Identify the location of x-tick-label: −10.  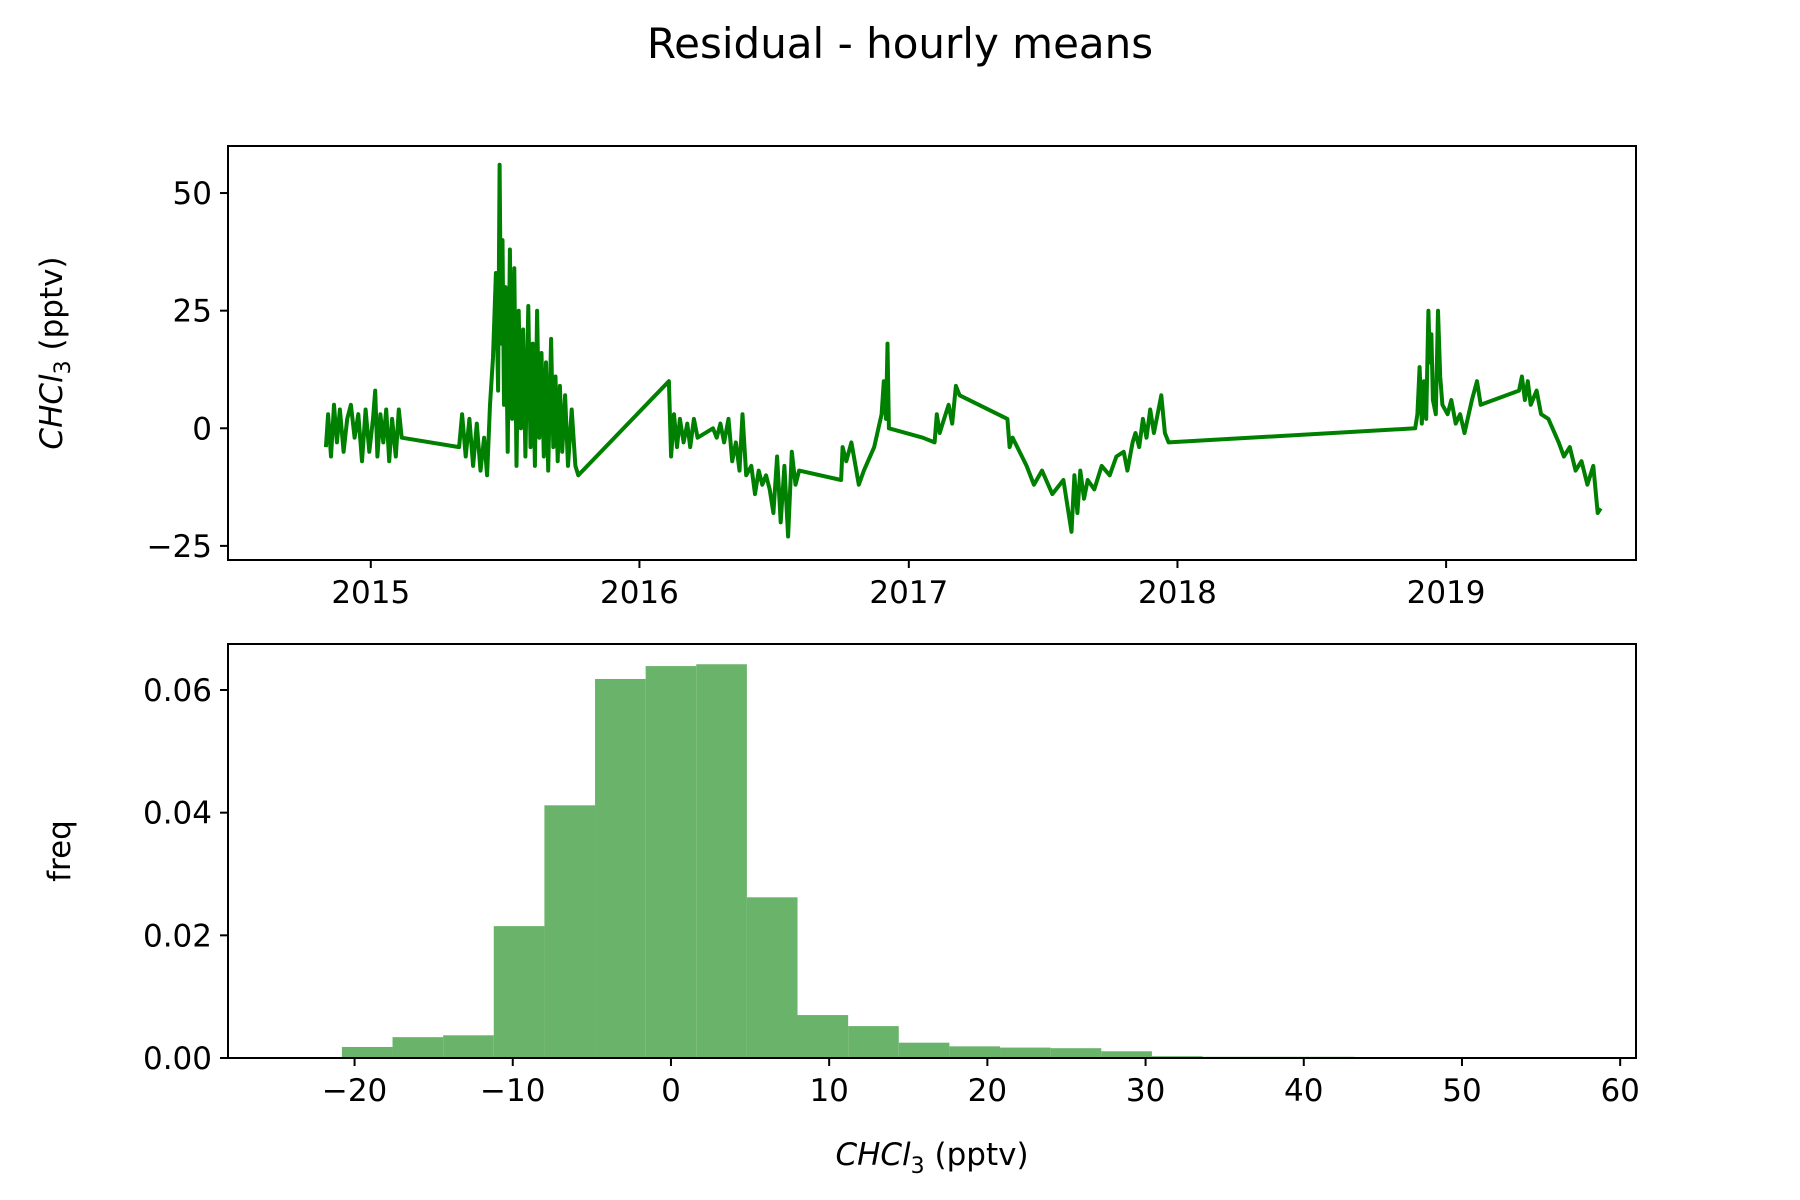
(512, 1091).